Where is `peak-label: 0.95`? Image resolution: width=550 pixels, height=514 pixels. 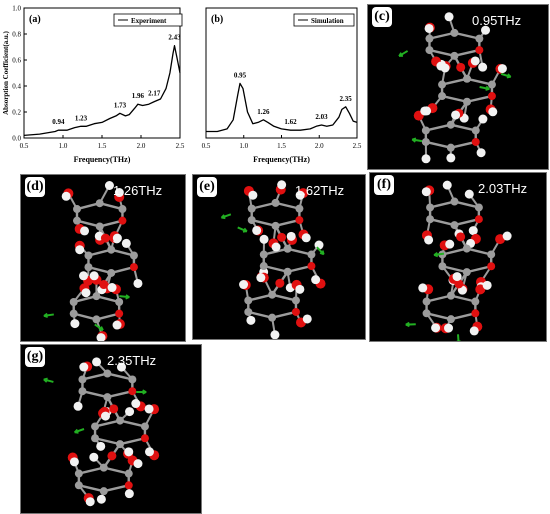
peak-label: 0.95 is located at coordinates (240, 75).